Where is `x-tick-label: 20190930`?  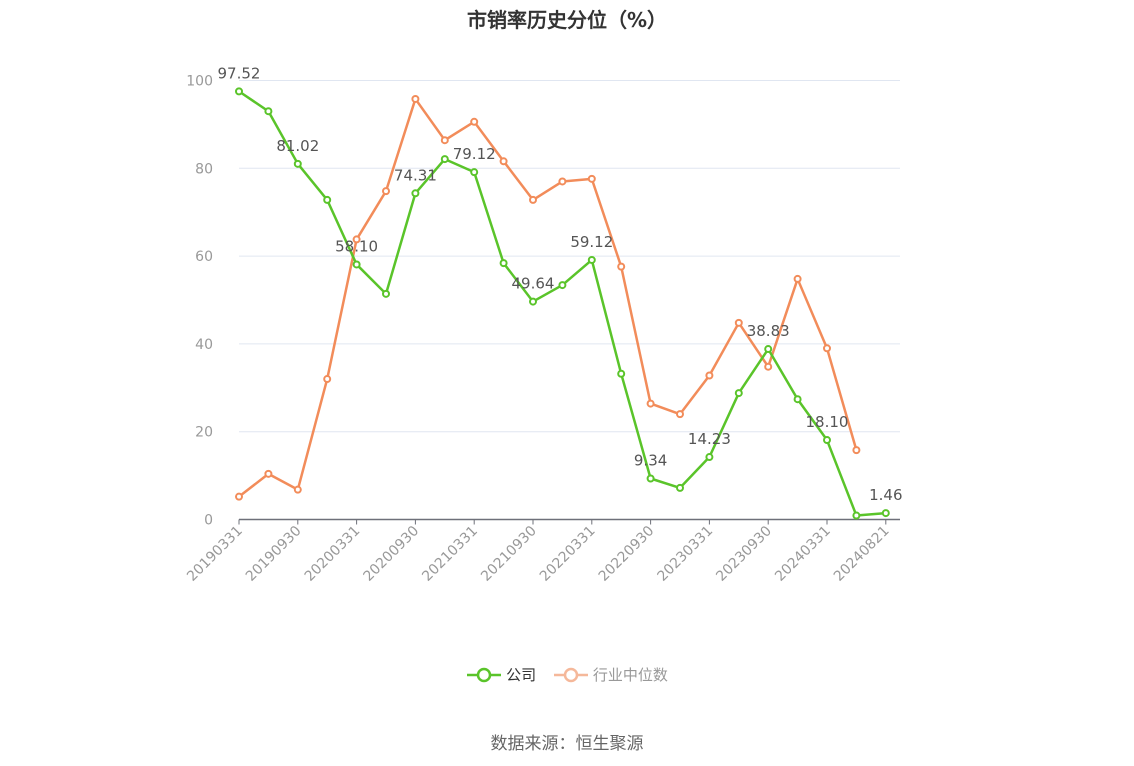 x-tick-label: 20190930 is located at coordinates (274, 554).